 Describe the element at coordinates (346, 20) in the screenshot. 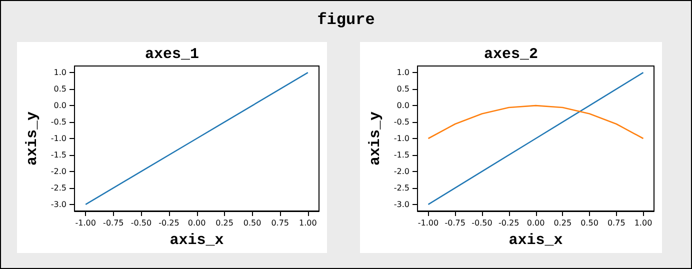

I see `text: figure` at that location.